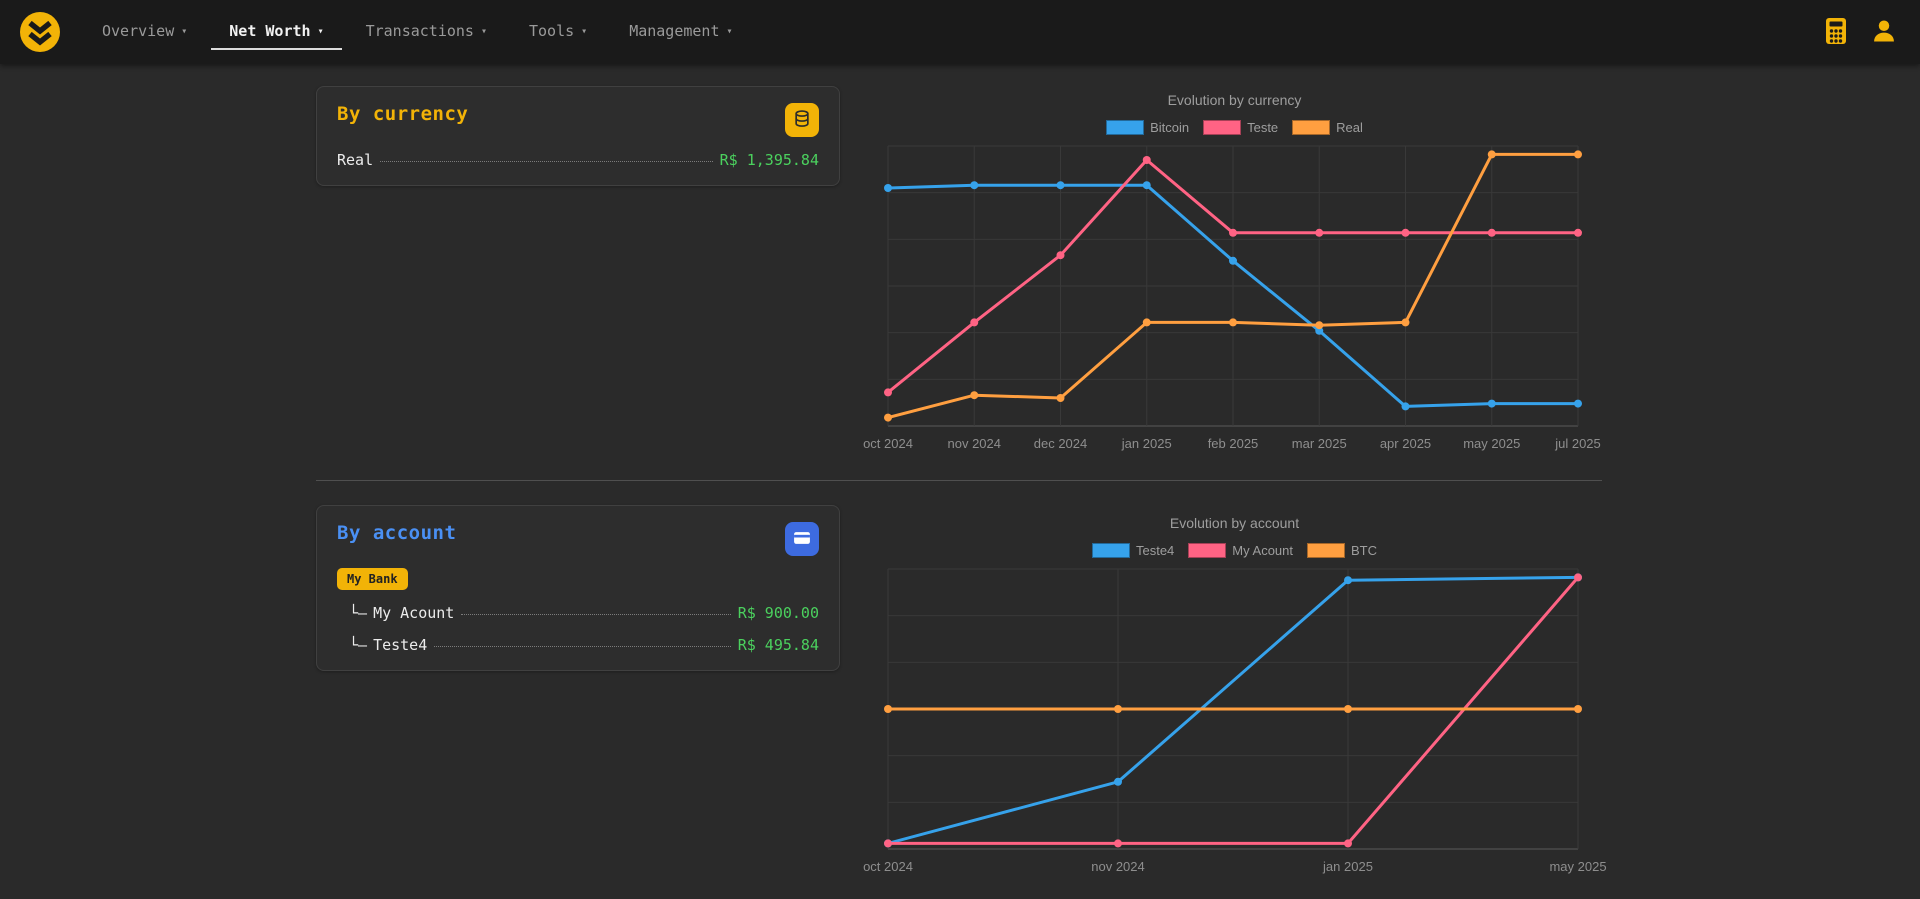 Image resolution: width=1920 pixels, height=899 pixels. What do you see at coordinates (1234, 100) in the screenshot?
I see `chart-title: Evolution by currency` at bounding box center [1234, 100].